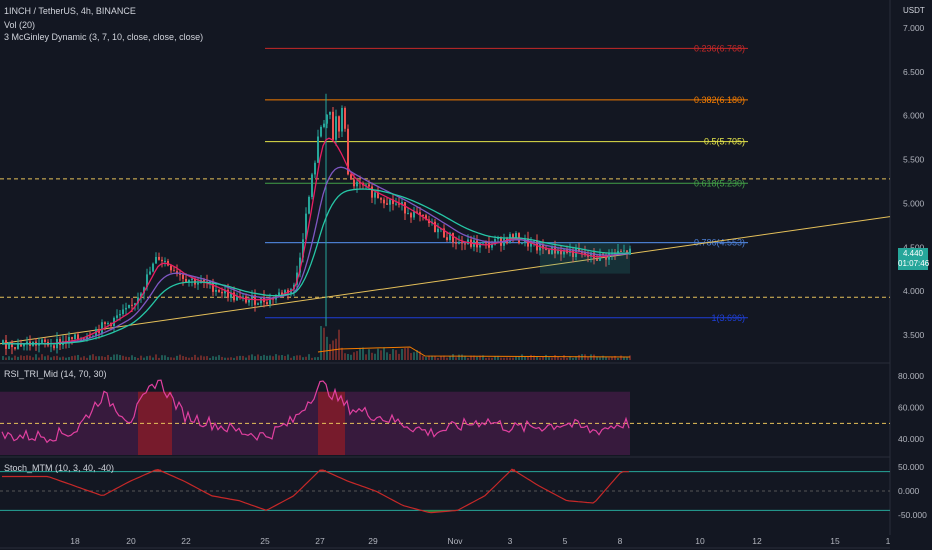 This screenshot has height=550, width=932. I want to click on time-tick-label: 12, so click(757, 541).